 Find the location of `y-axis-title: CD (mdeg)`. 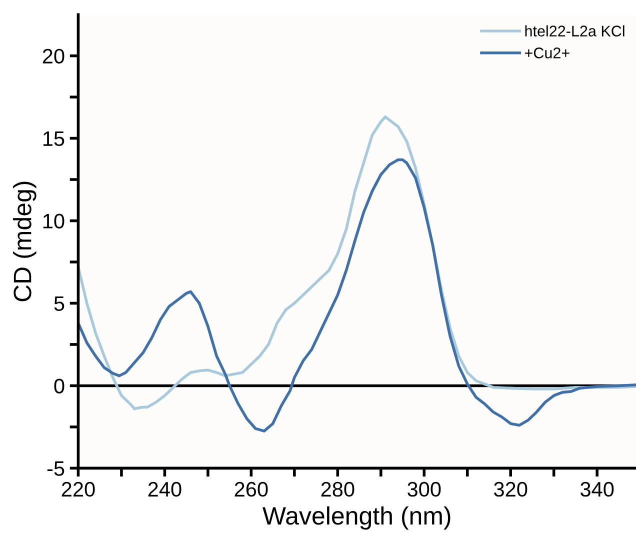

y-axis-title: CD (mdeg) is located at coordinates (24, 242).